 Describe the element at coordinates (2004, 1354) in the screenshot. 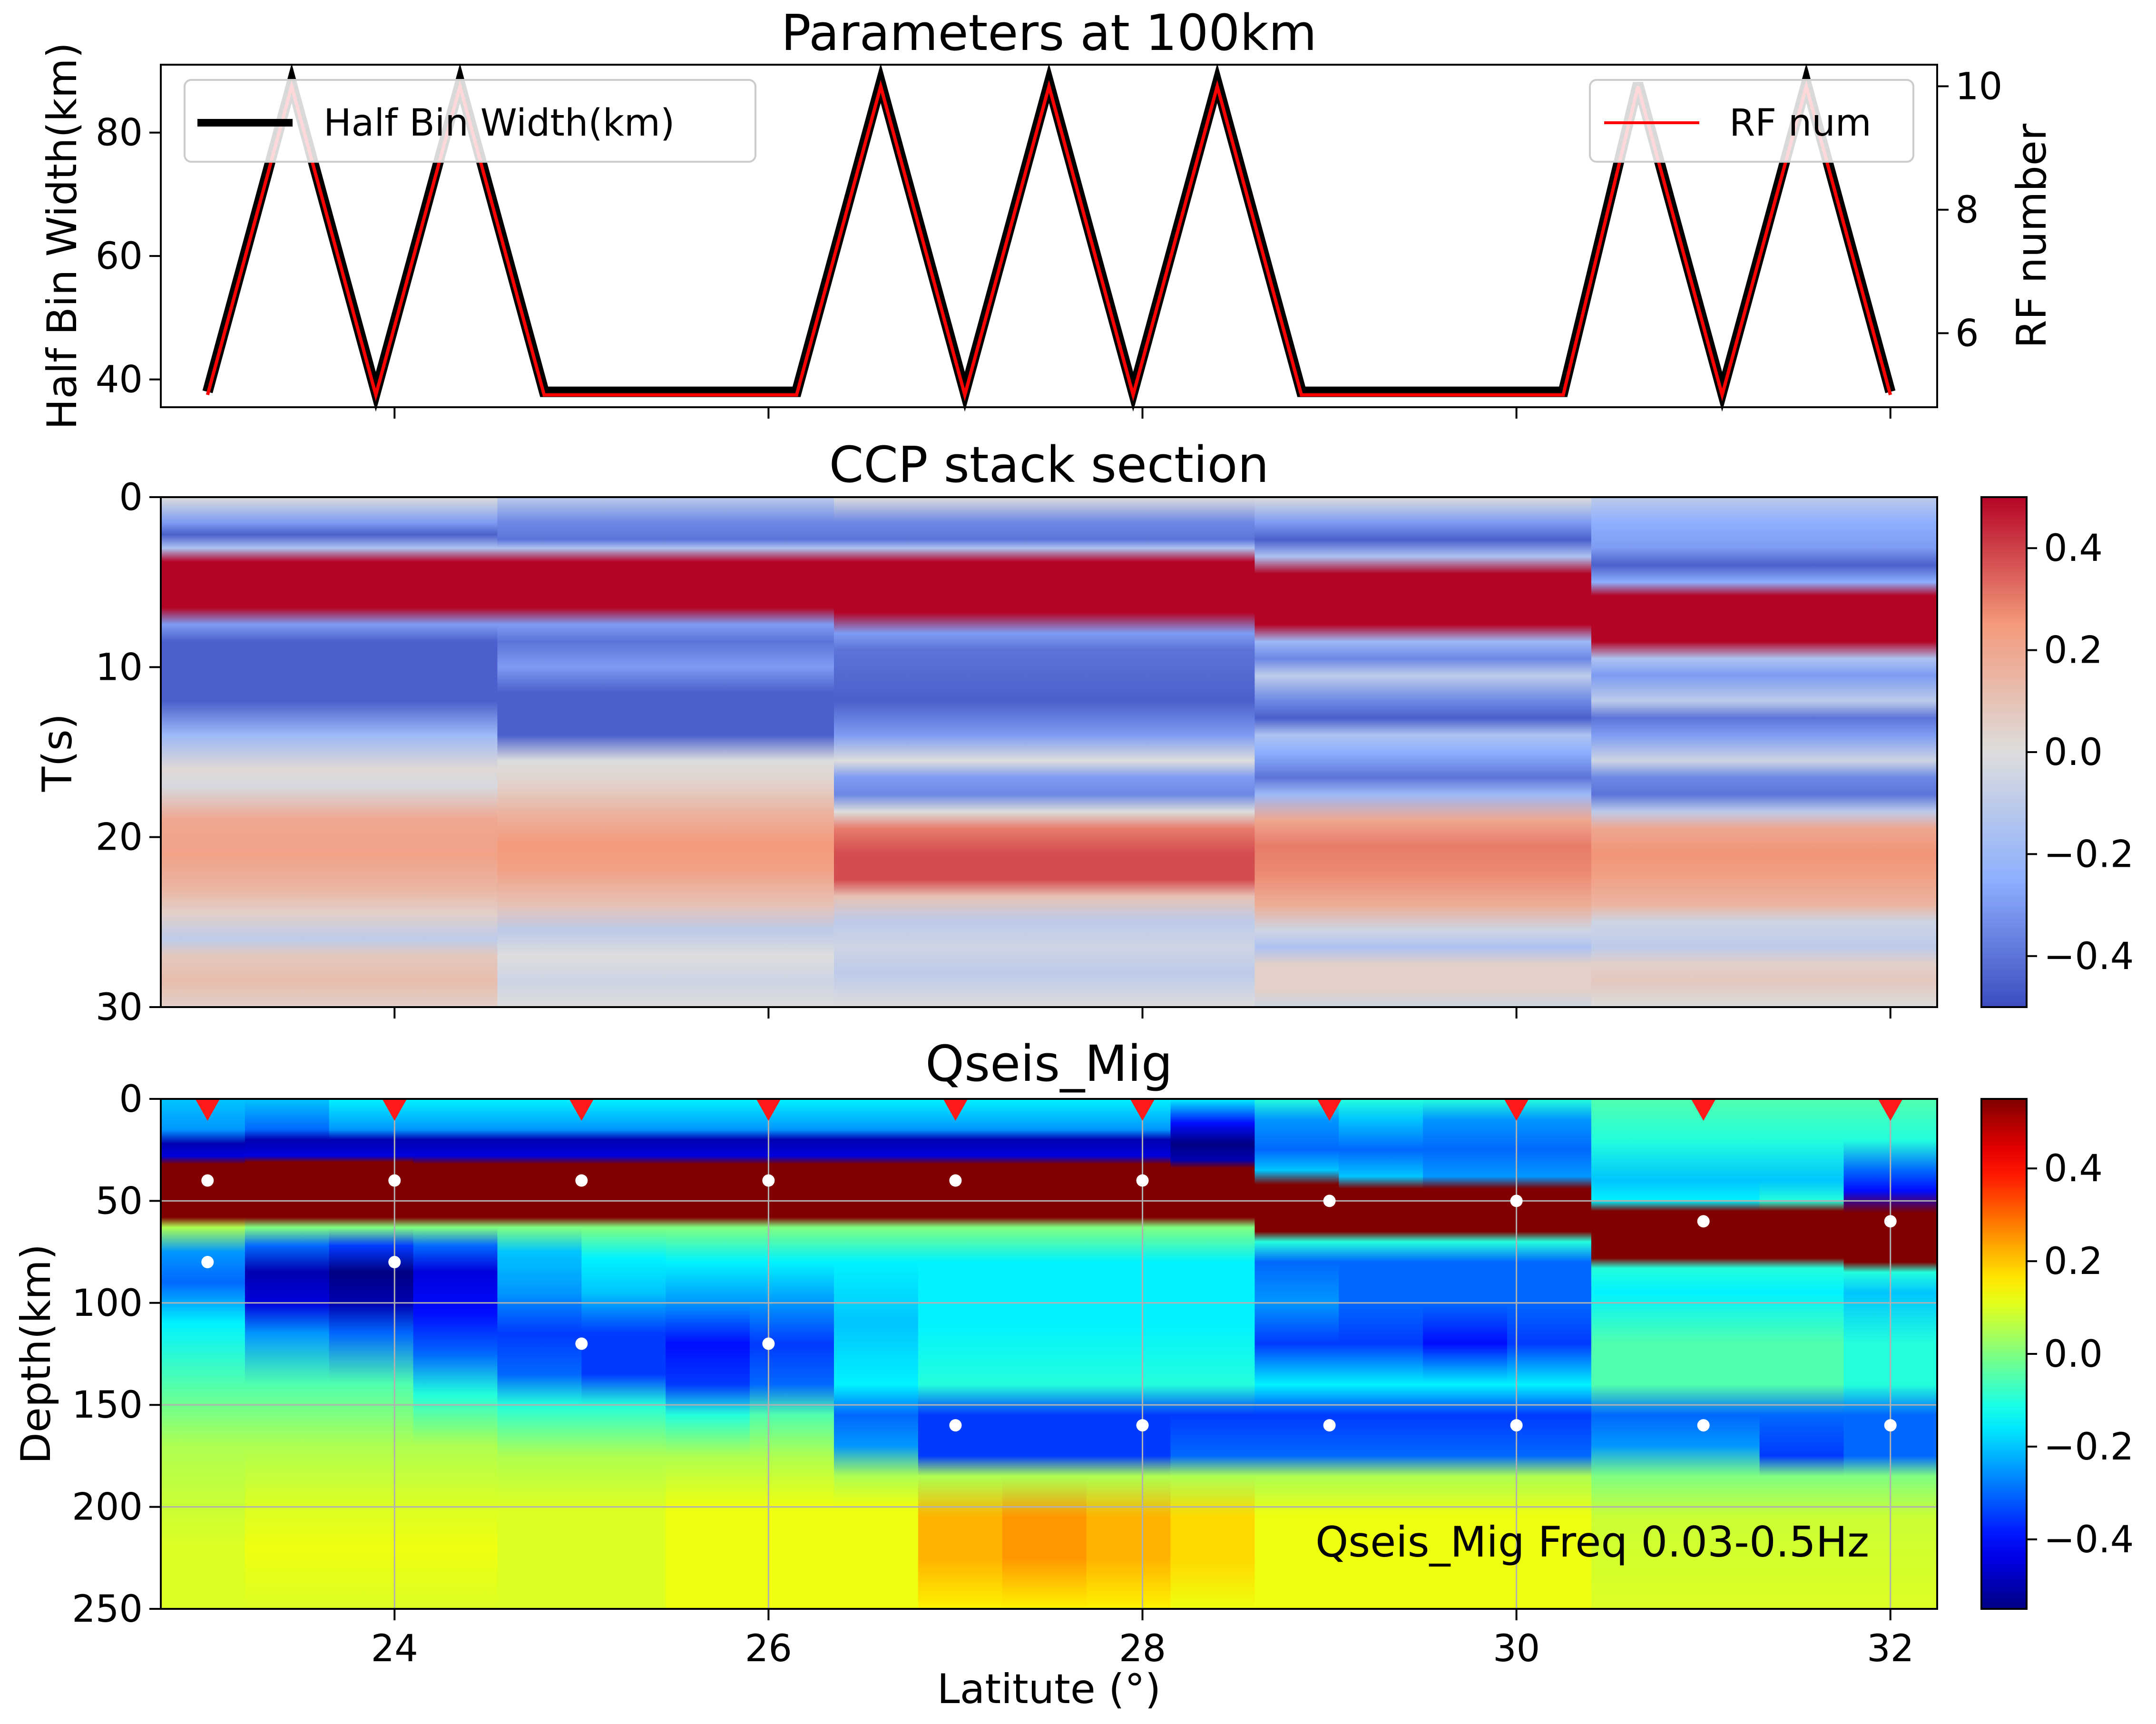

I see `qseis-colorbar-bar` at that location.